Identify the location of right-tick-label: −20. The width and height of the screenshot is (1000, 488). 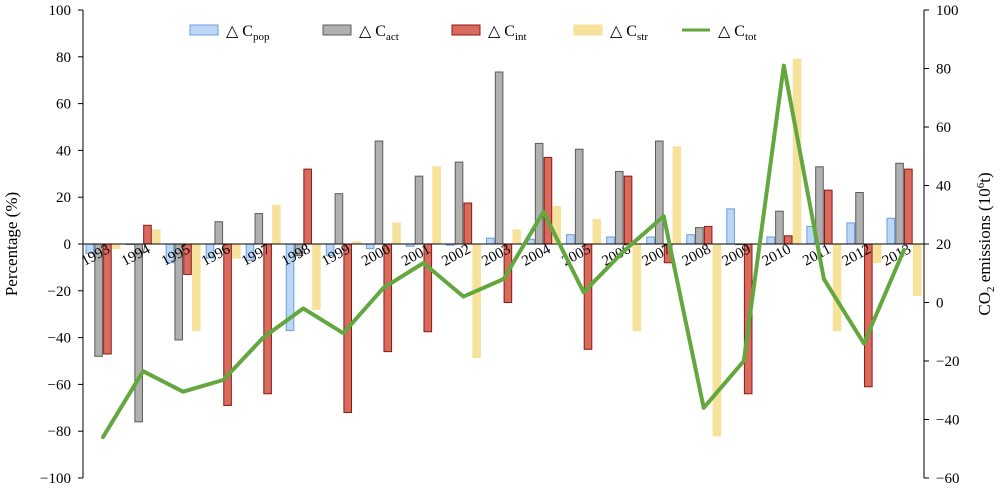
(947, 362).